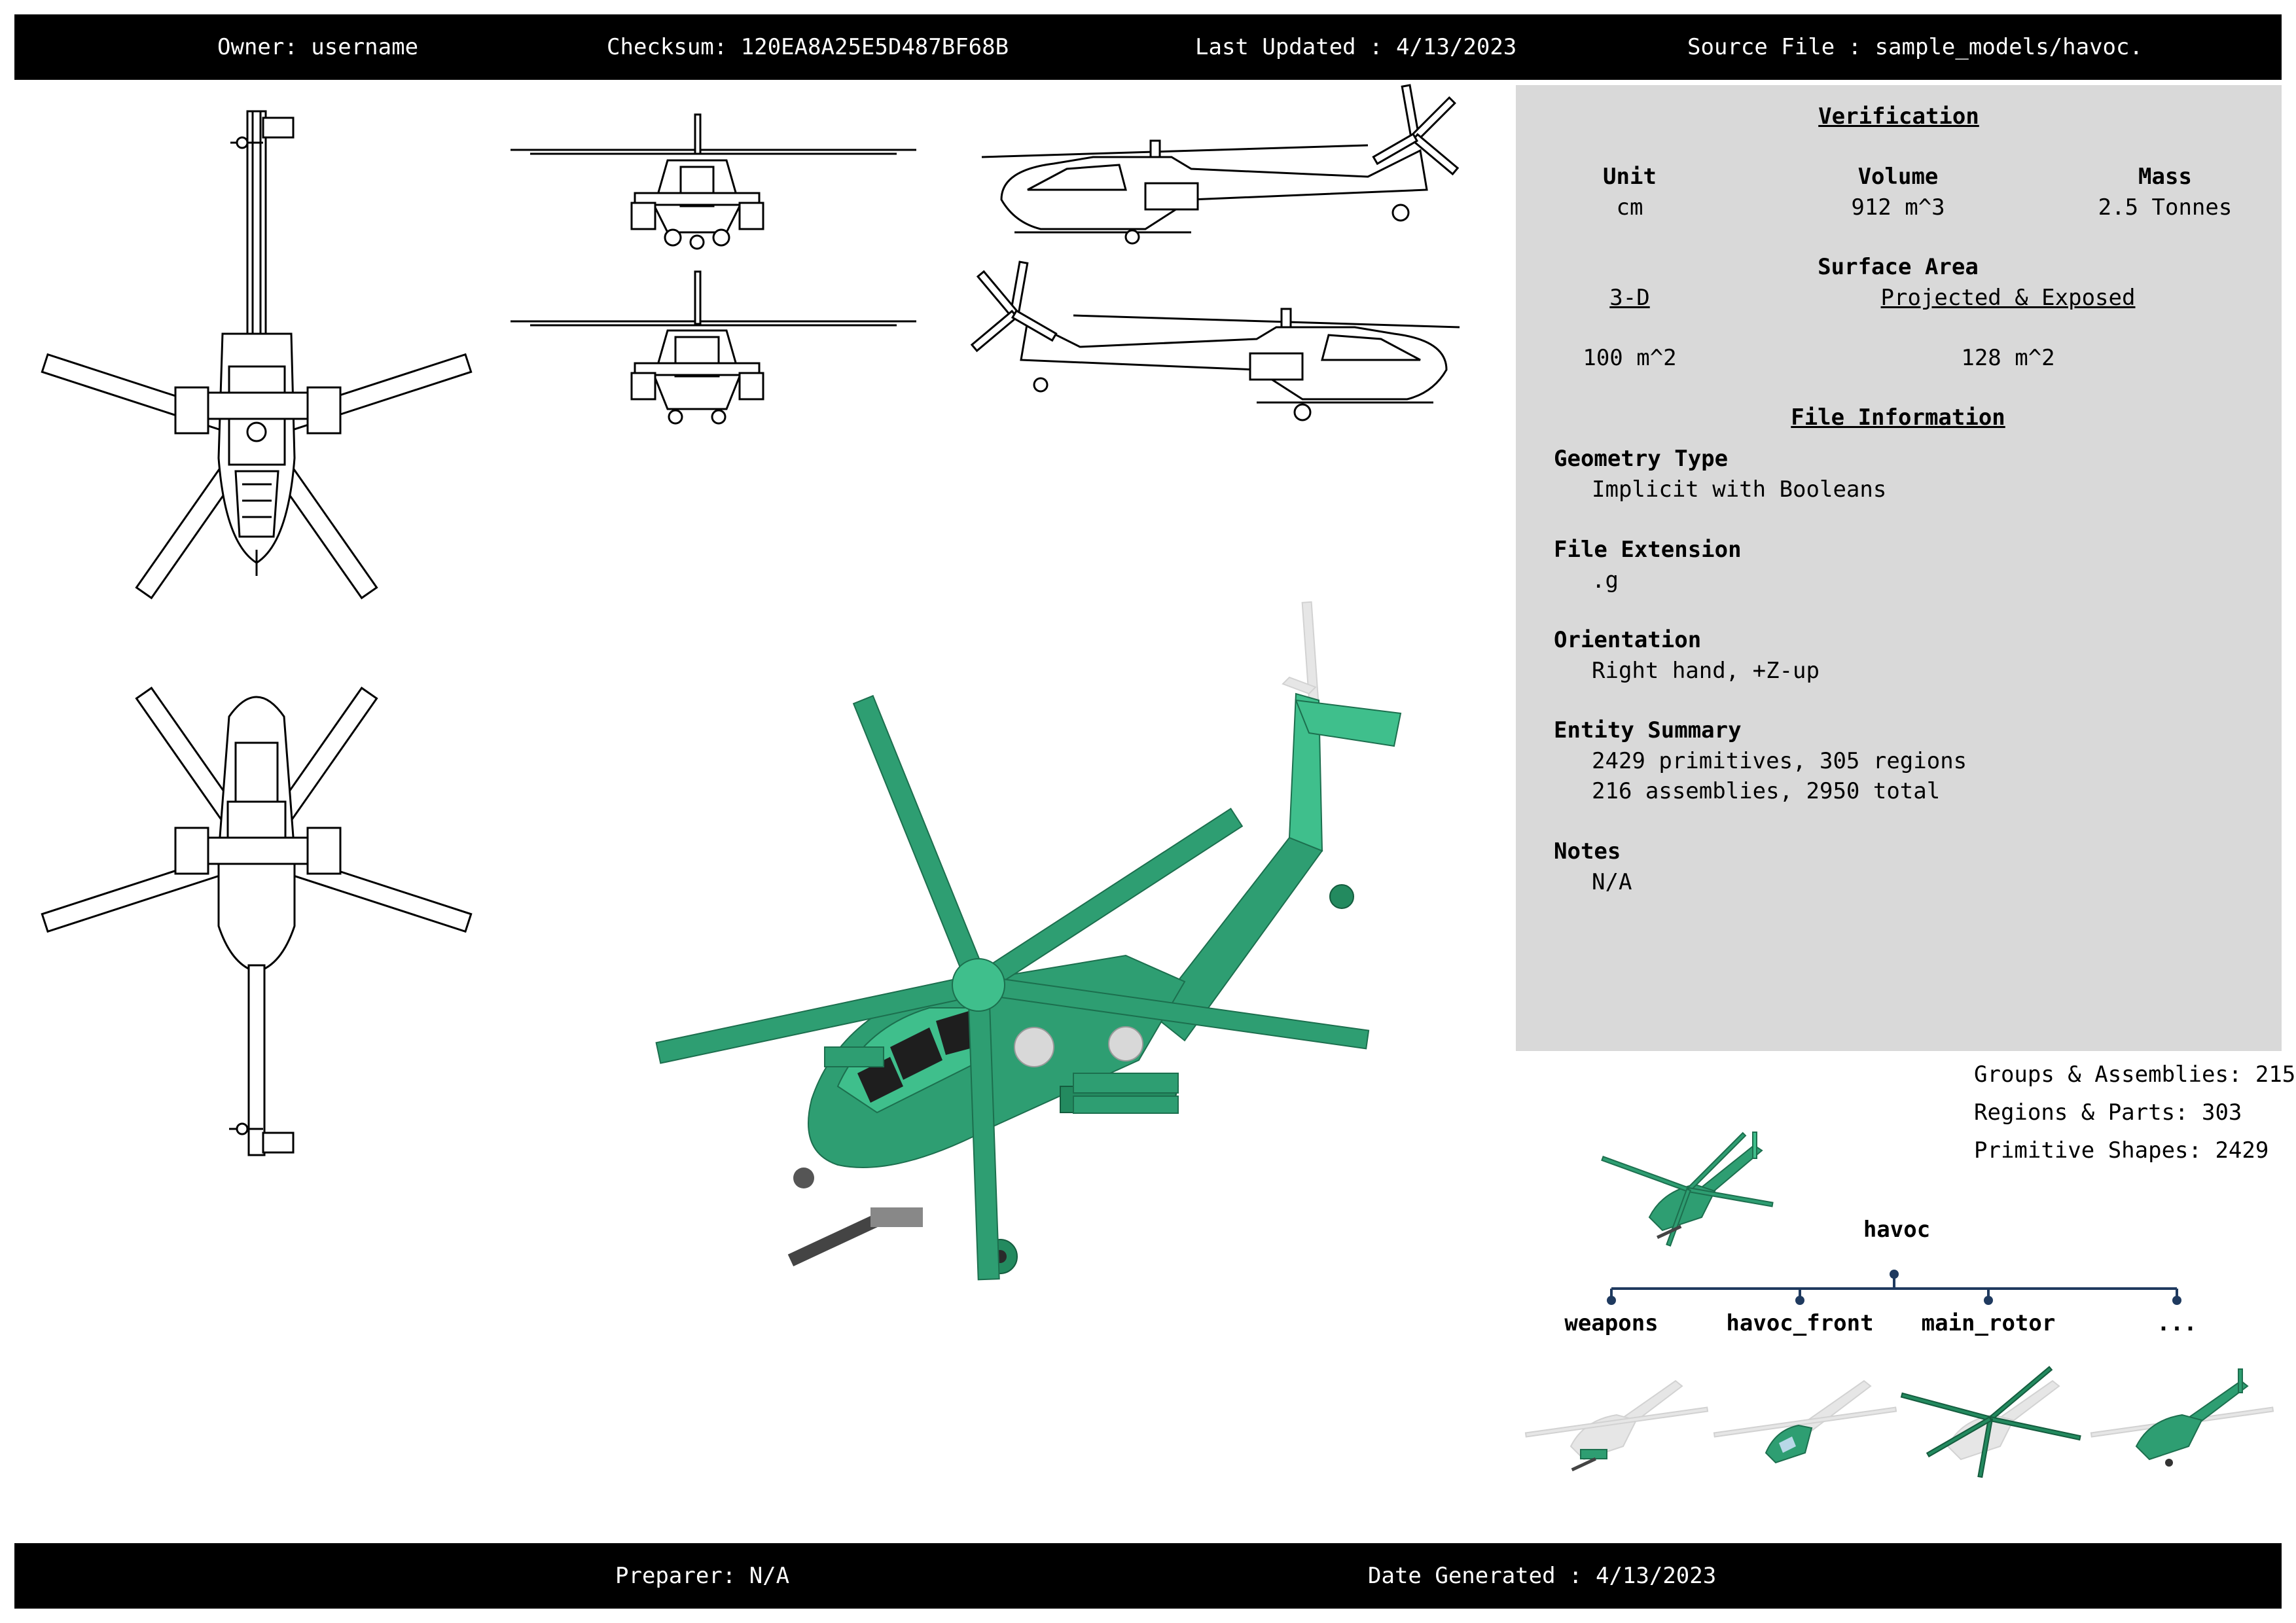  What do you see at coordinates (1542, 1576) in the screenshot?
I see `date-generated-text: Date Generated : 4/13/2023` at bounding box center [1542, 1576].